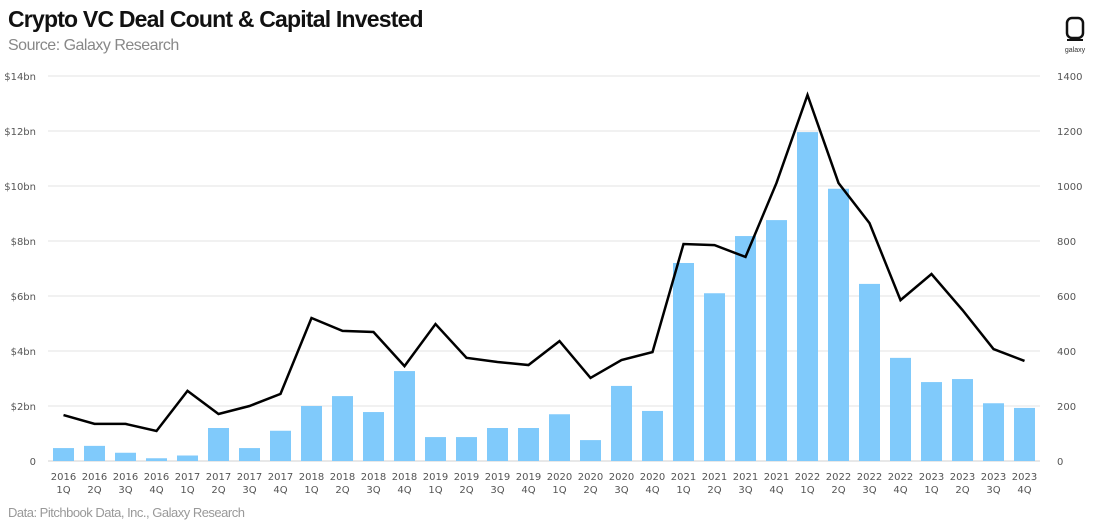  I want to click on galaxy-logo-icon, so click(1075, 28).